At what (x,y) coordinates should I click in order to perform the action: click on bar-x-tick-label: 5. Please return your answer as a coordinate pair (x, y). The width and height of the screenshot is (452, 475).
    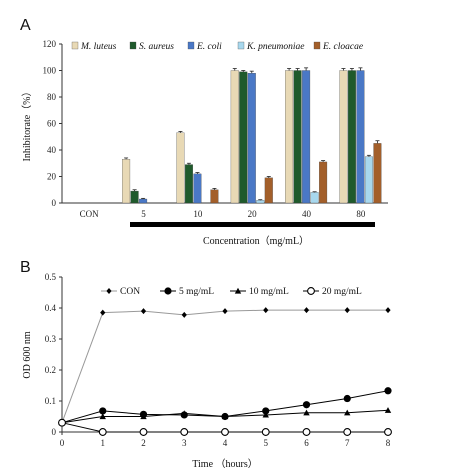
    Looking at the image, I should click on (143, 214).